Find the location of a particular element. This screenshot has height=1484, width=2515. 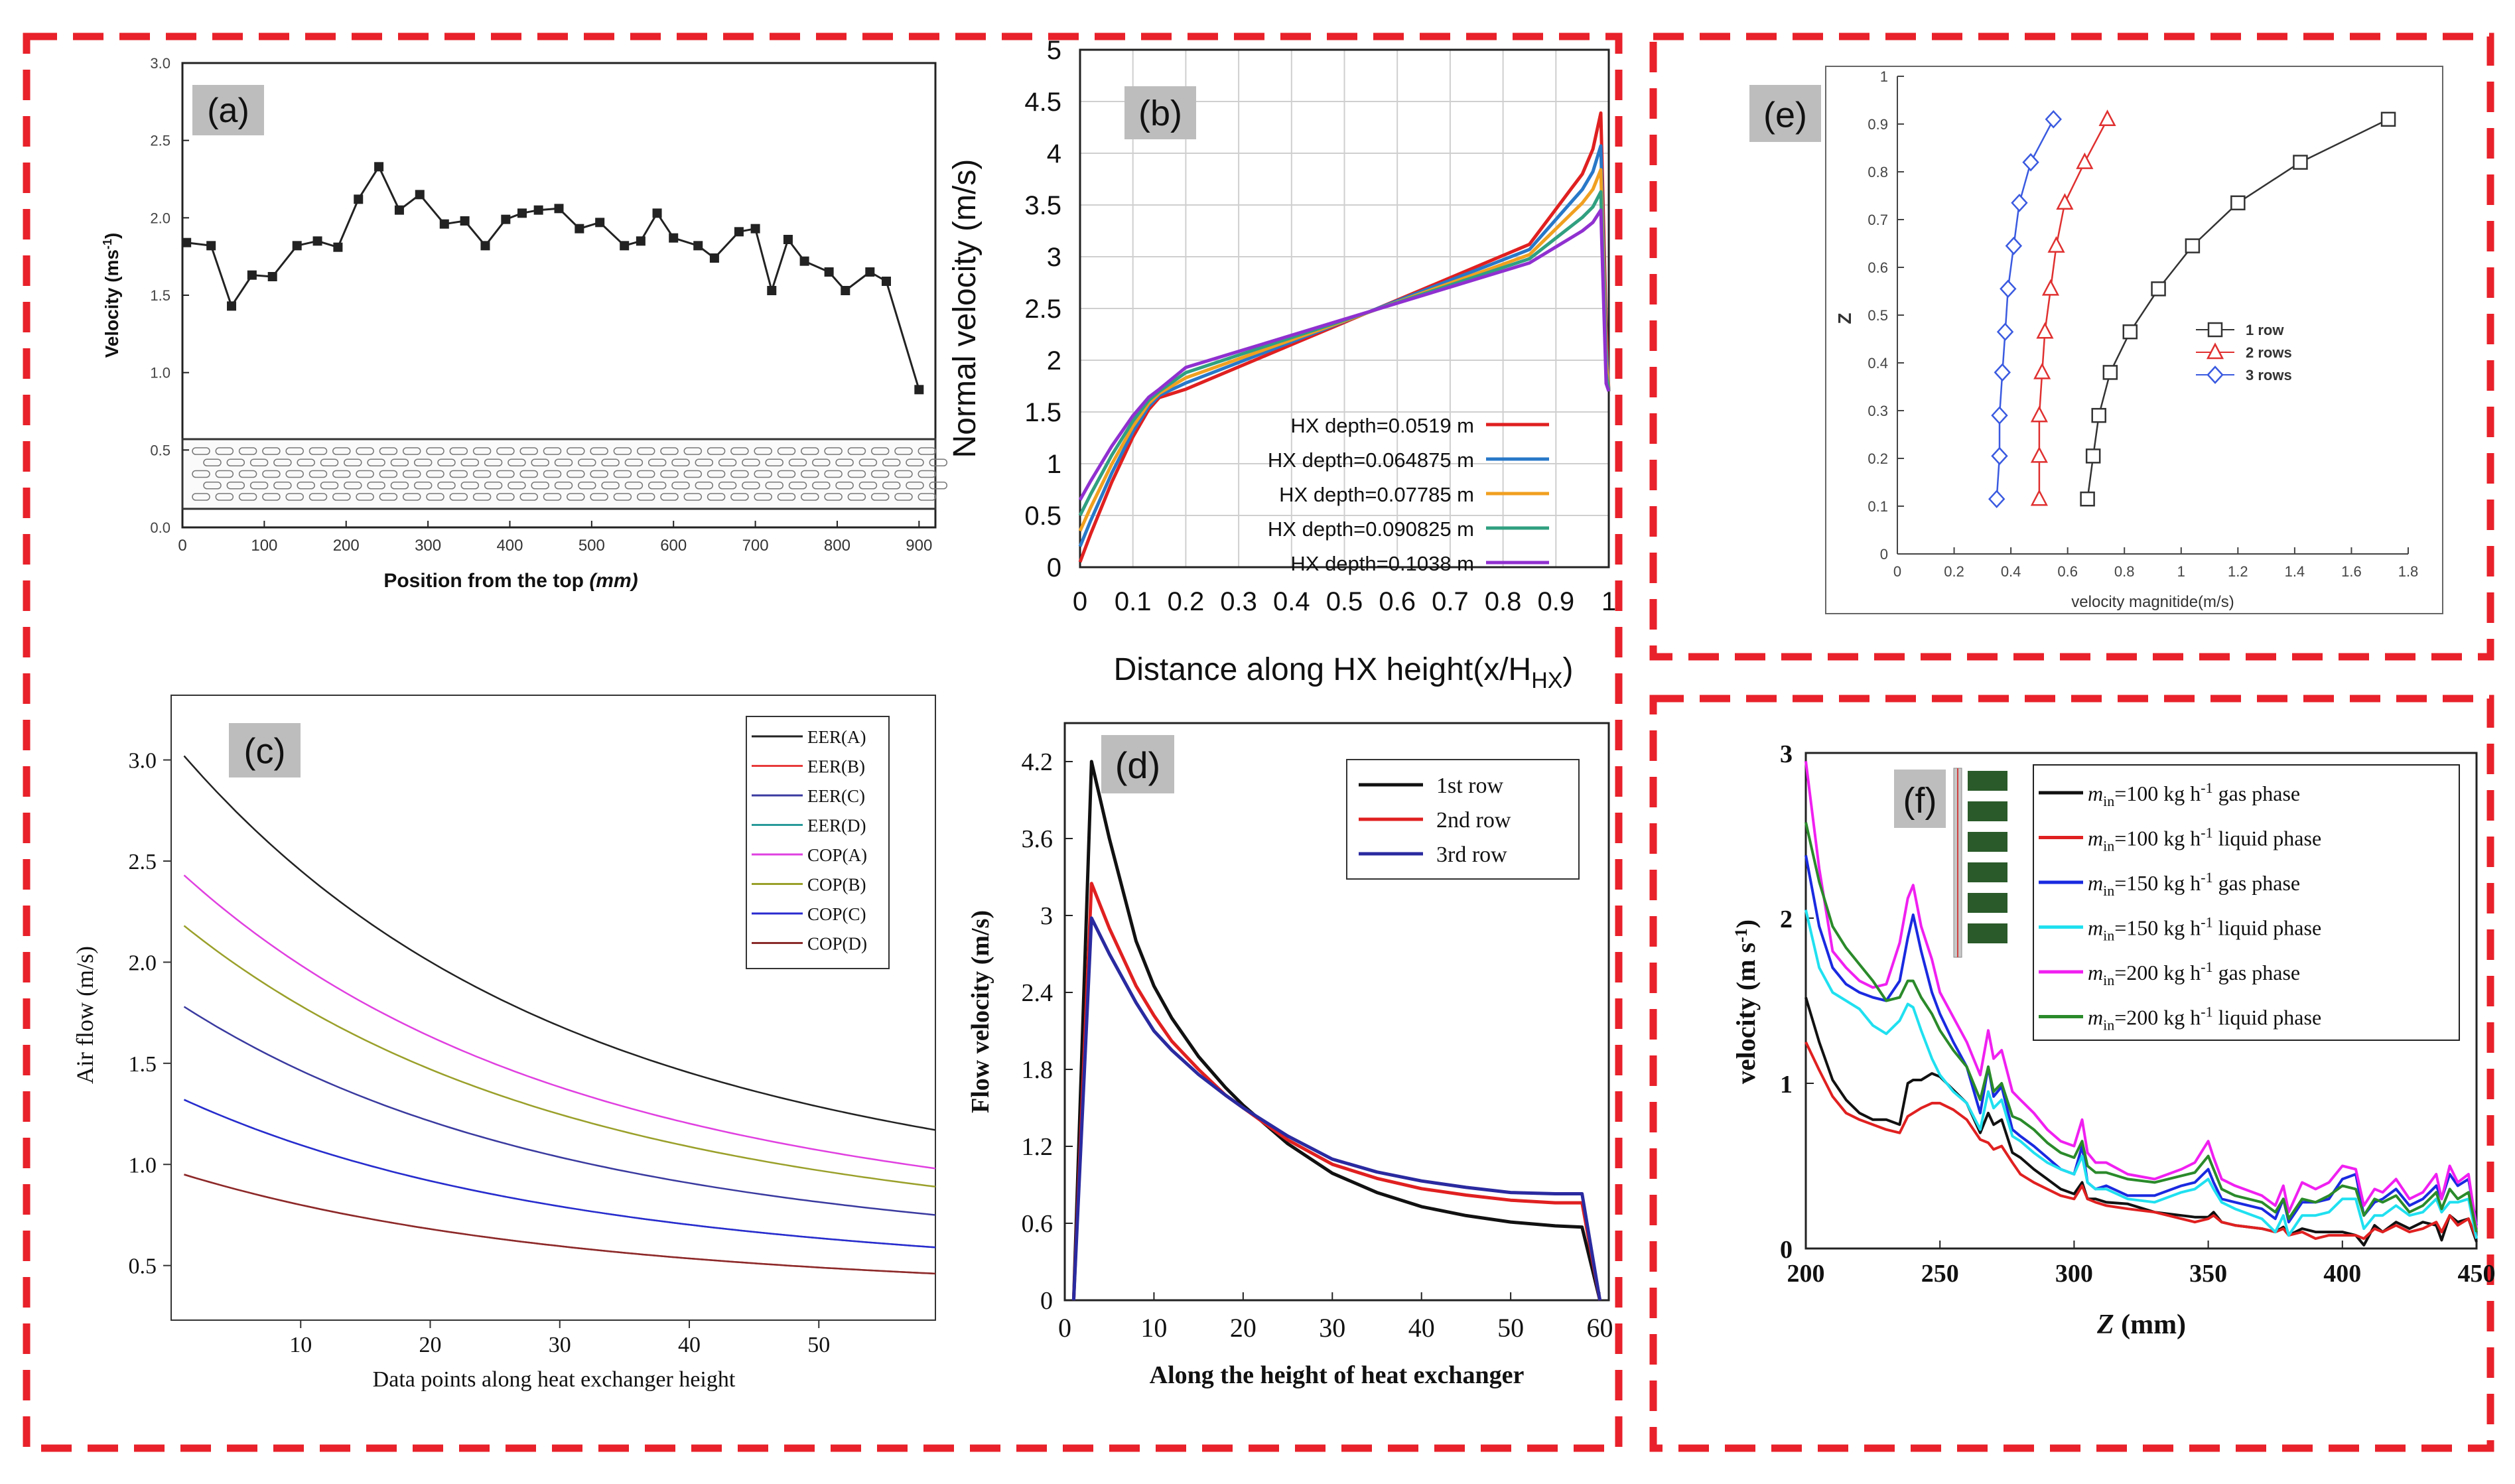

x-tick-label: 0.5 is located at coordinates (1344, 601).